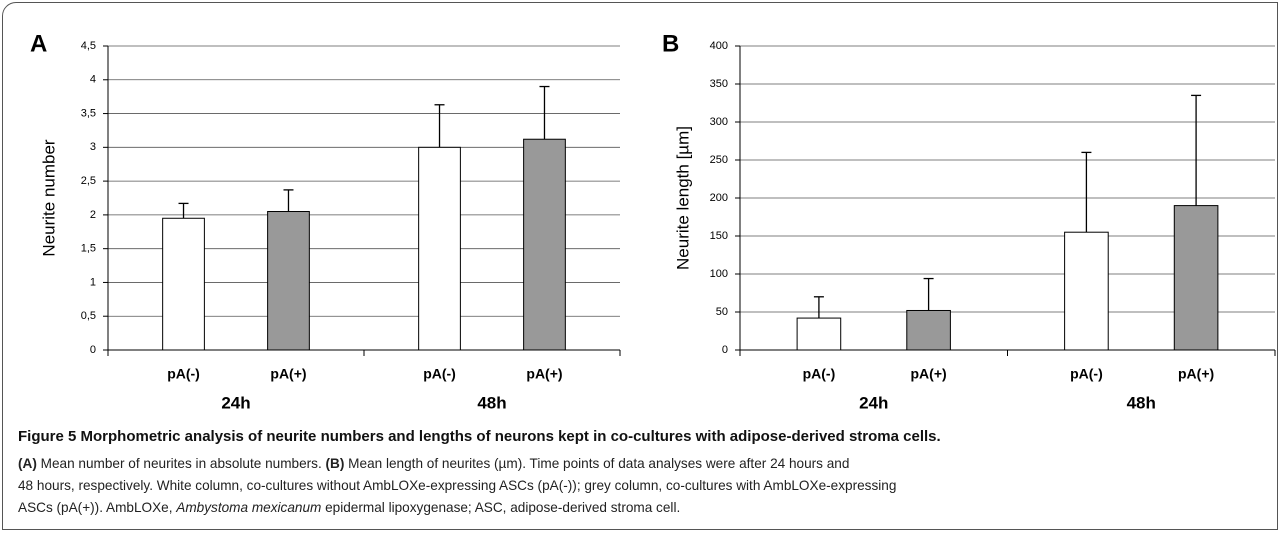 The image size is (1282, 534). I want to click on y-axis-label: Neurite length [µm], so click(682, 198).